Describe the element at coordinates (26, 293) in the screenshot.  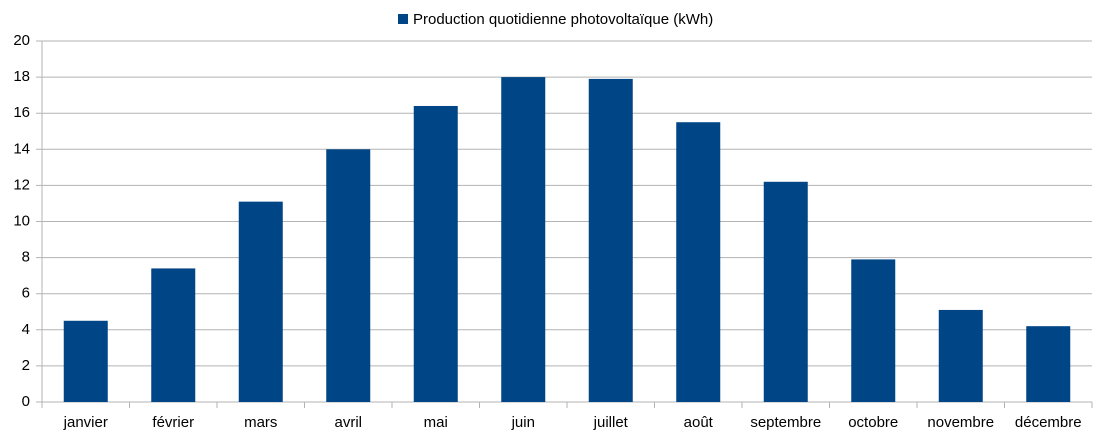
I see `y-tick-label: 6` at that location.